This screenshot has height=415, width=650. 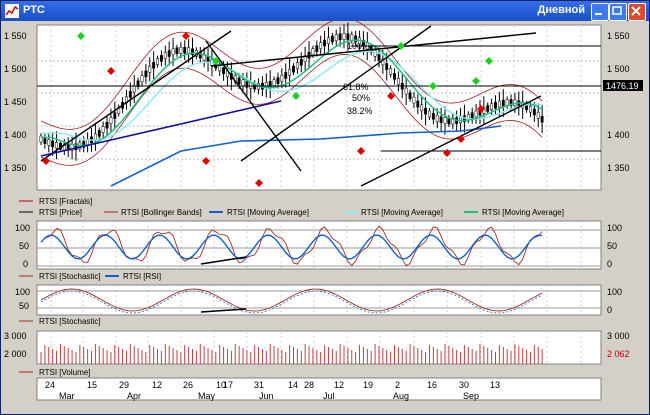 What do you see at coordinates (15, 135) in the screenshot?
I see `y-tick-left: 1 400` at bounding box center [15, 135].